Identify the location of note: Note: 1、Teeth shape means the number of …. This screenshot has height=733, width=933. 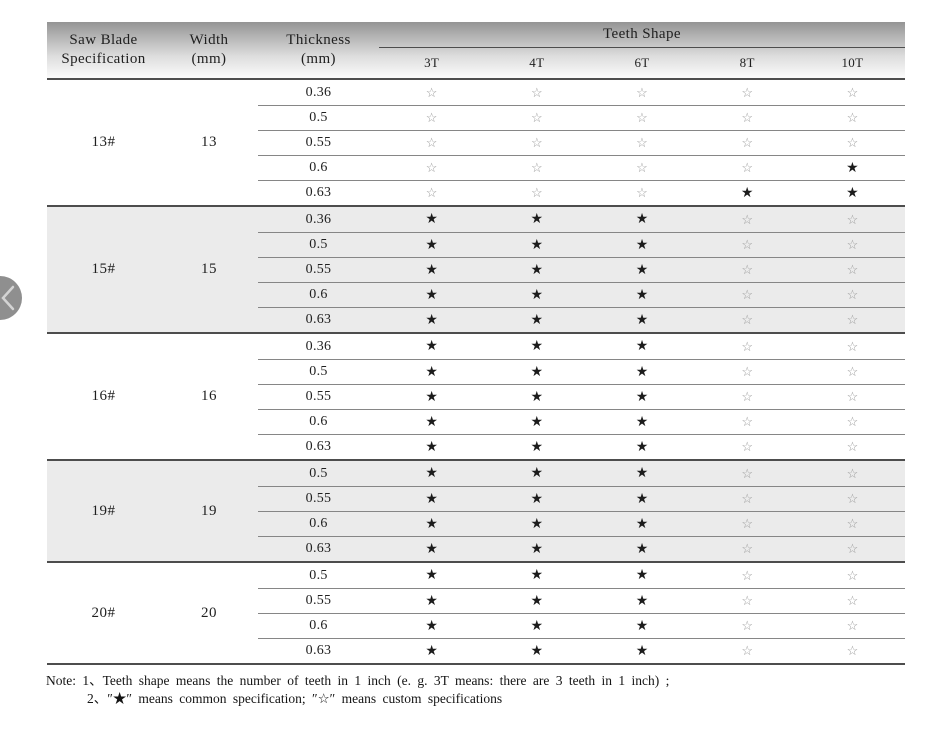
(357, 689).